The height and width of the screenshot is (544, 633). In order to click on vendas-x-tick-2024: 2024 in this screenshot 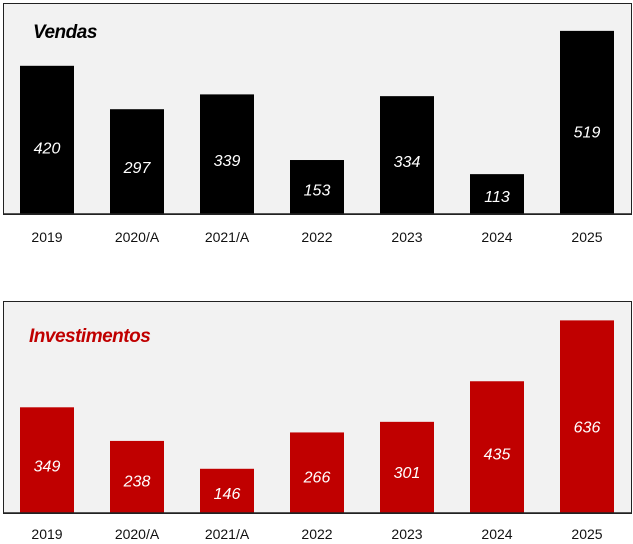, I will do `click(496, 237)`.